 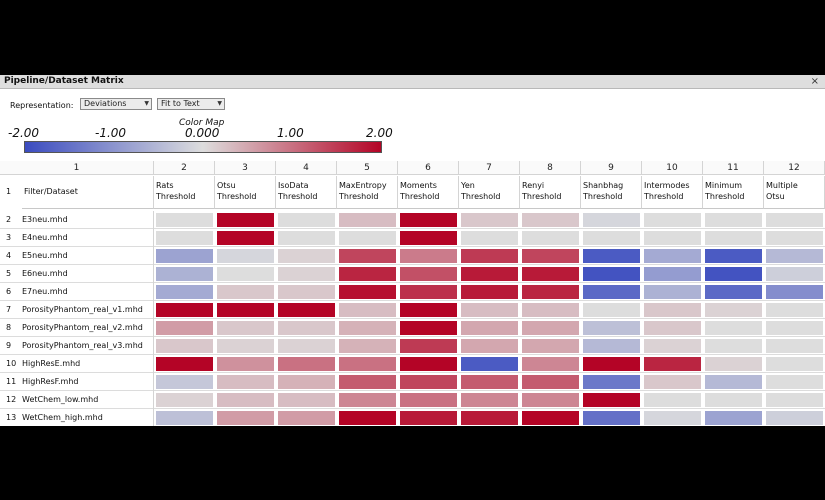 I want to click on column-header: Shanbhag Threshold, so click(x=611, y=192).